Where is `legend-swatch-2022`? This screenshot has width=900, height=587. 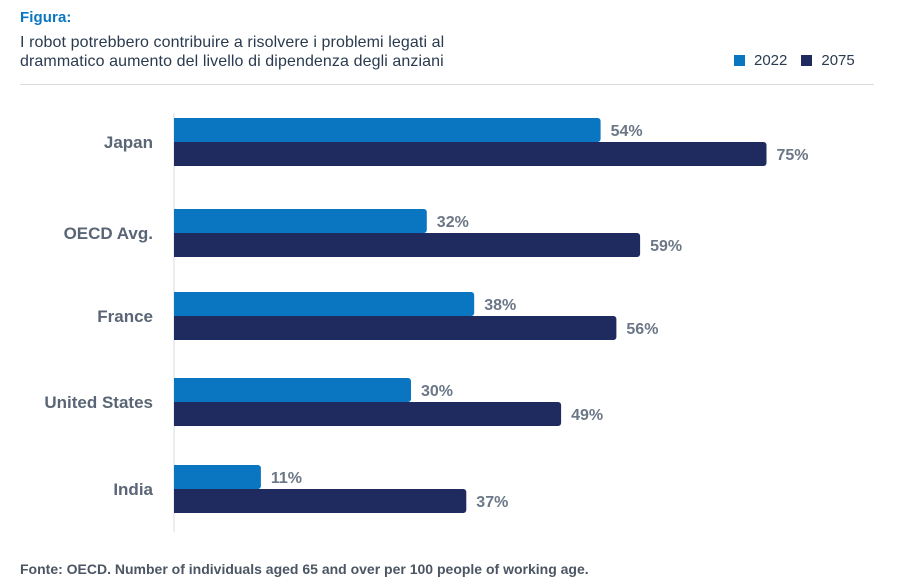 legend-swatch-2022 is located at coordinates (739, 60).